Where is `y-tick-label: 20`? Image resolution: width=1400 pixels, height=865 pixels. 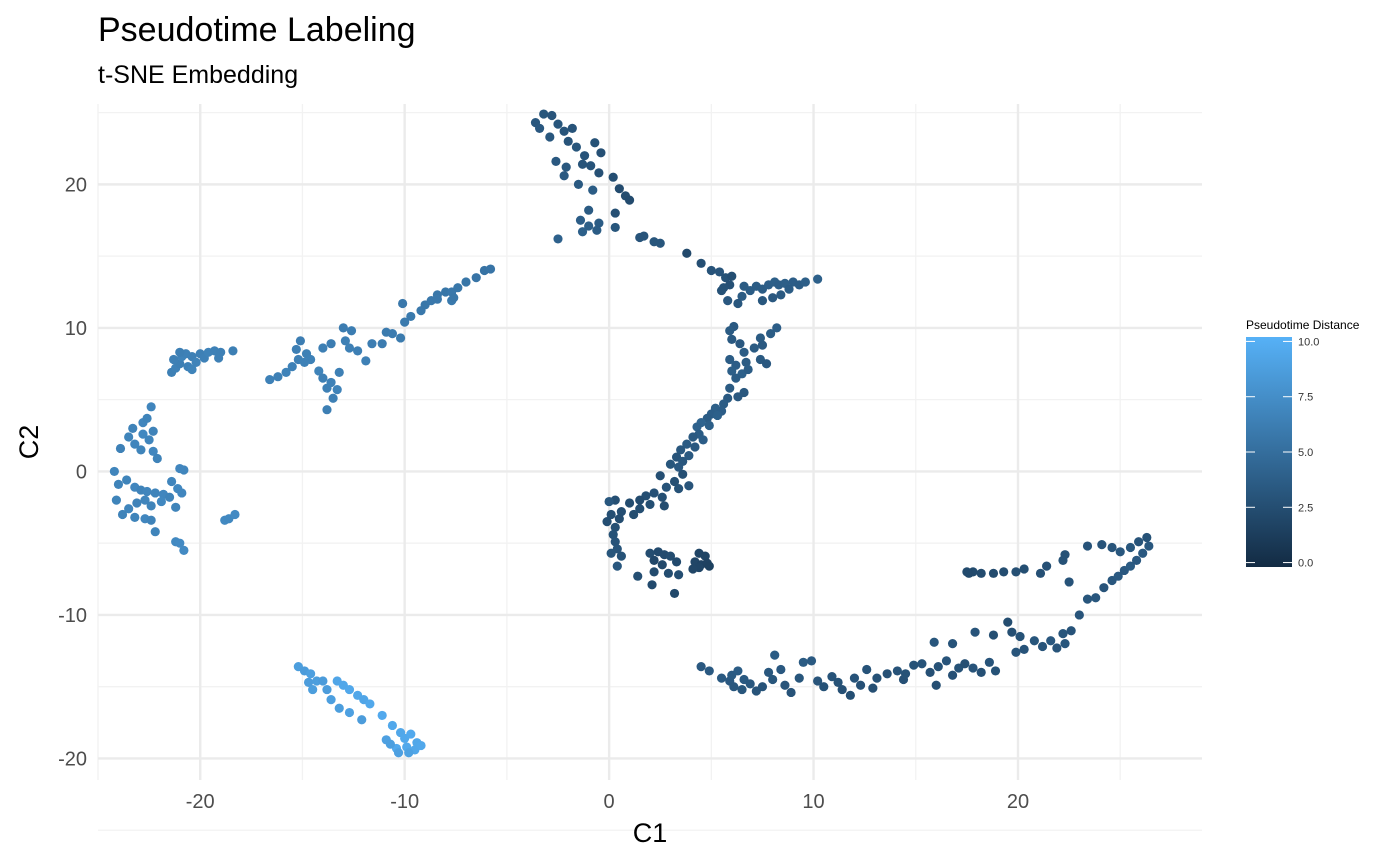 y-tick-label: 20 is located at coordinates (76, 185).